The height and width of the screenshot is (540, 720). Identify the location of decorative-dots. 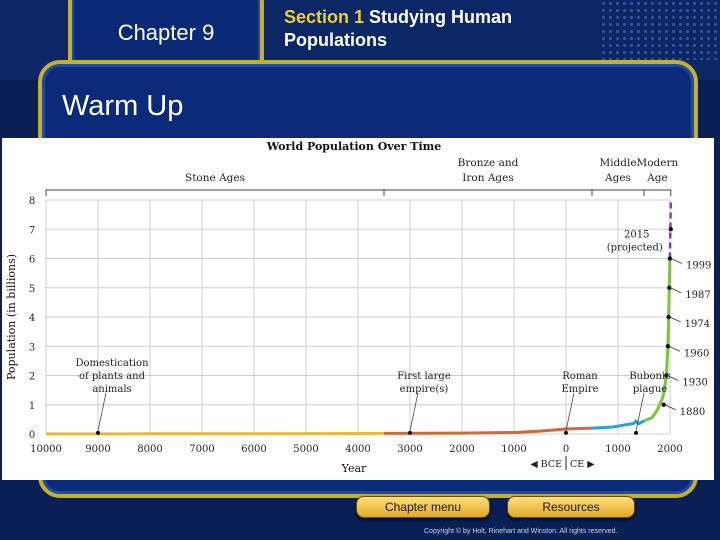
(660, 30).